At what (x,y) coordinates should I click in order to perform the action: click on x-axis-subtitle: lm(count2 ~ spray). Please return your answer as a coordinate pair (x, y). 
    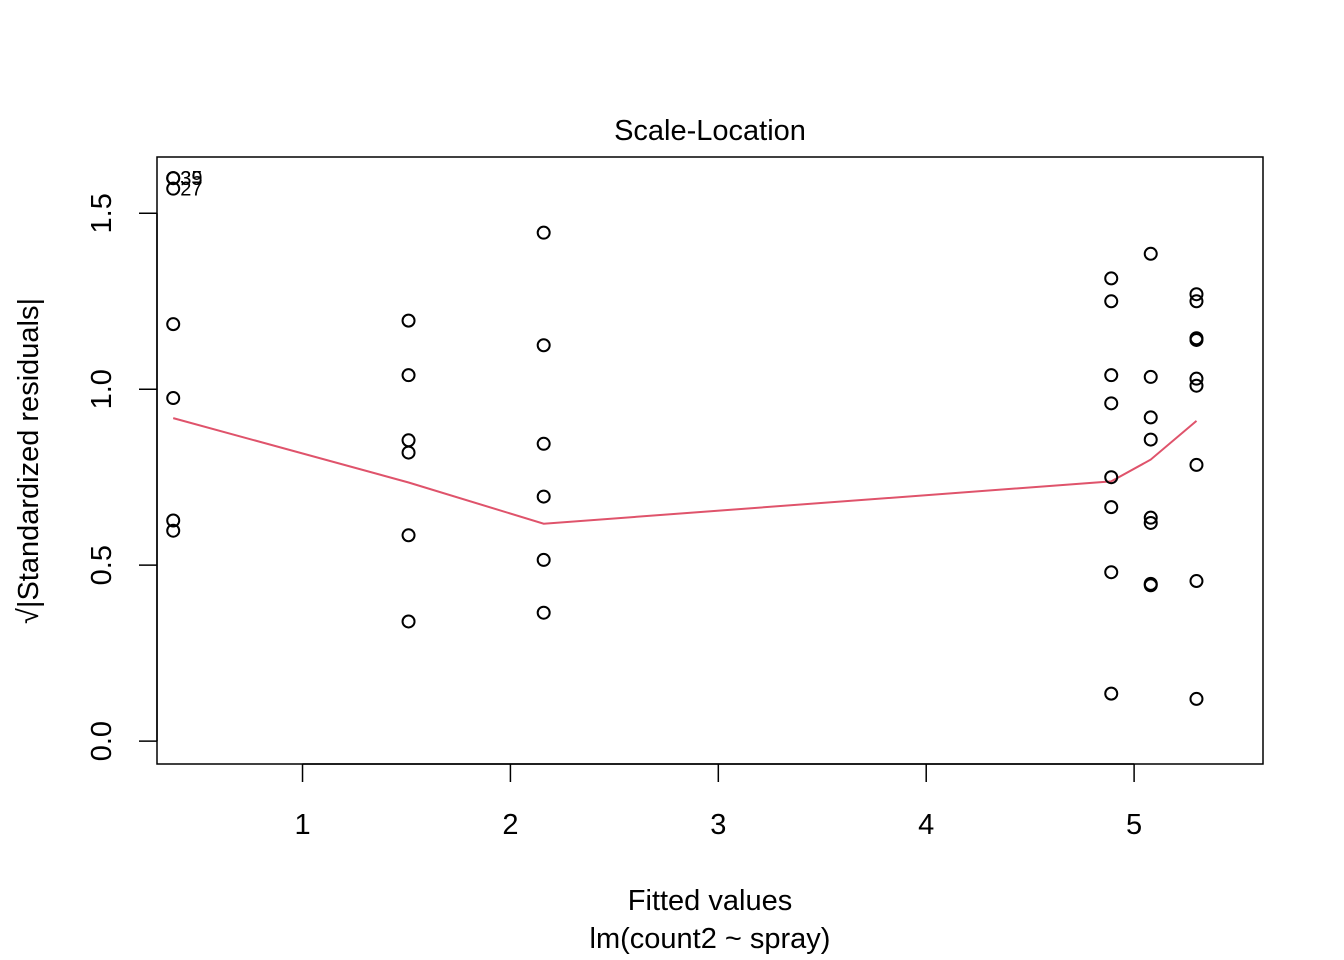
    Looking at the image, I should click on (710, 939).